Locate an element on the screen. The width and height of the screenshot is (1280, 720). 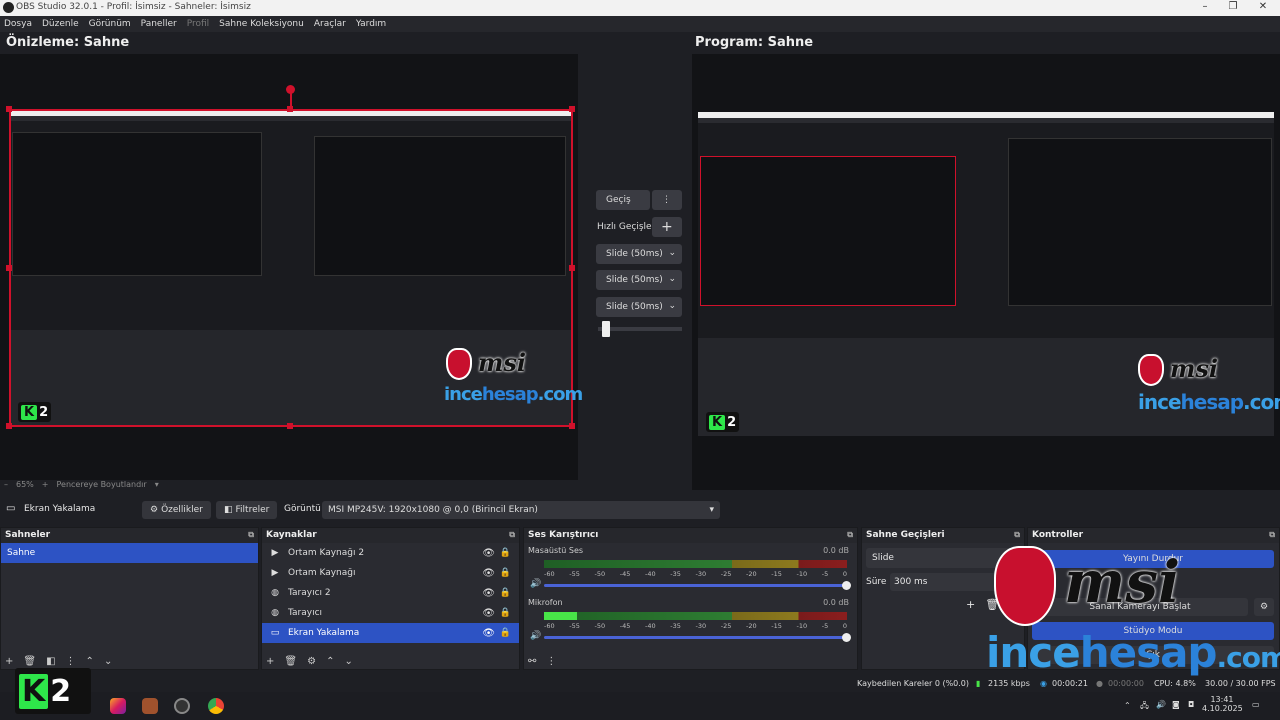
quick-transition-1: Slide (50ms) ⌄ is located at coordinates (639, 254).